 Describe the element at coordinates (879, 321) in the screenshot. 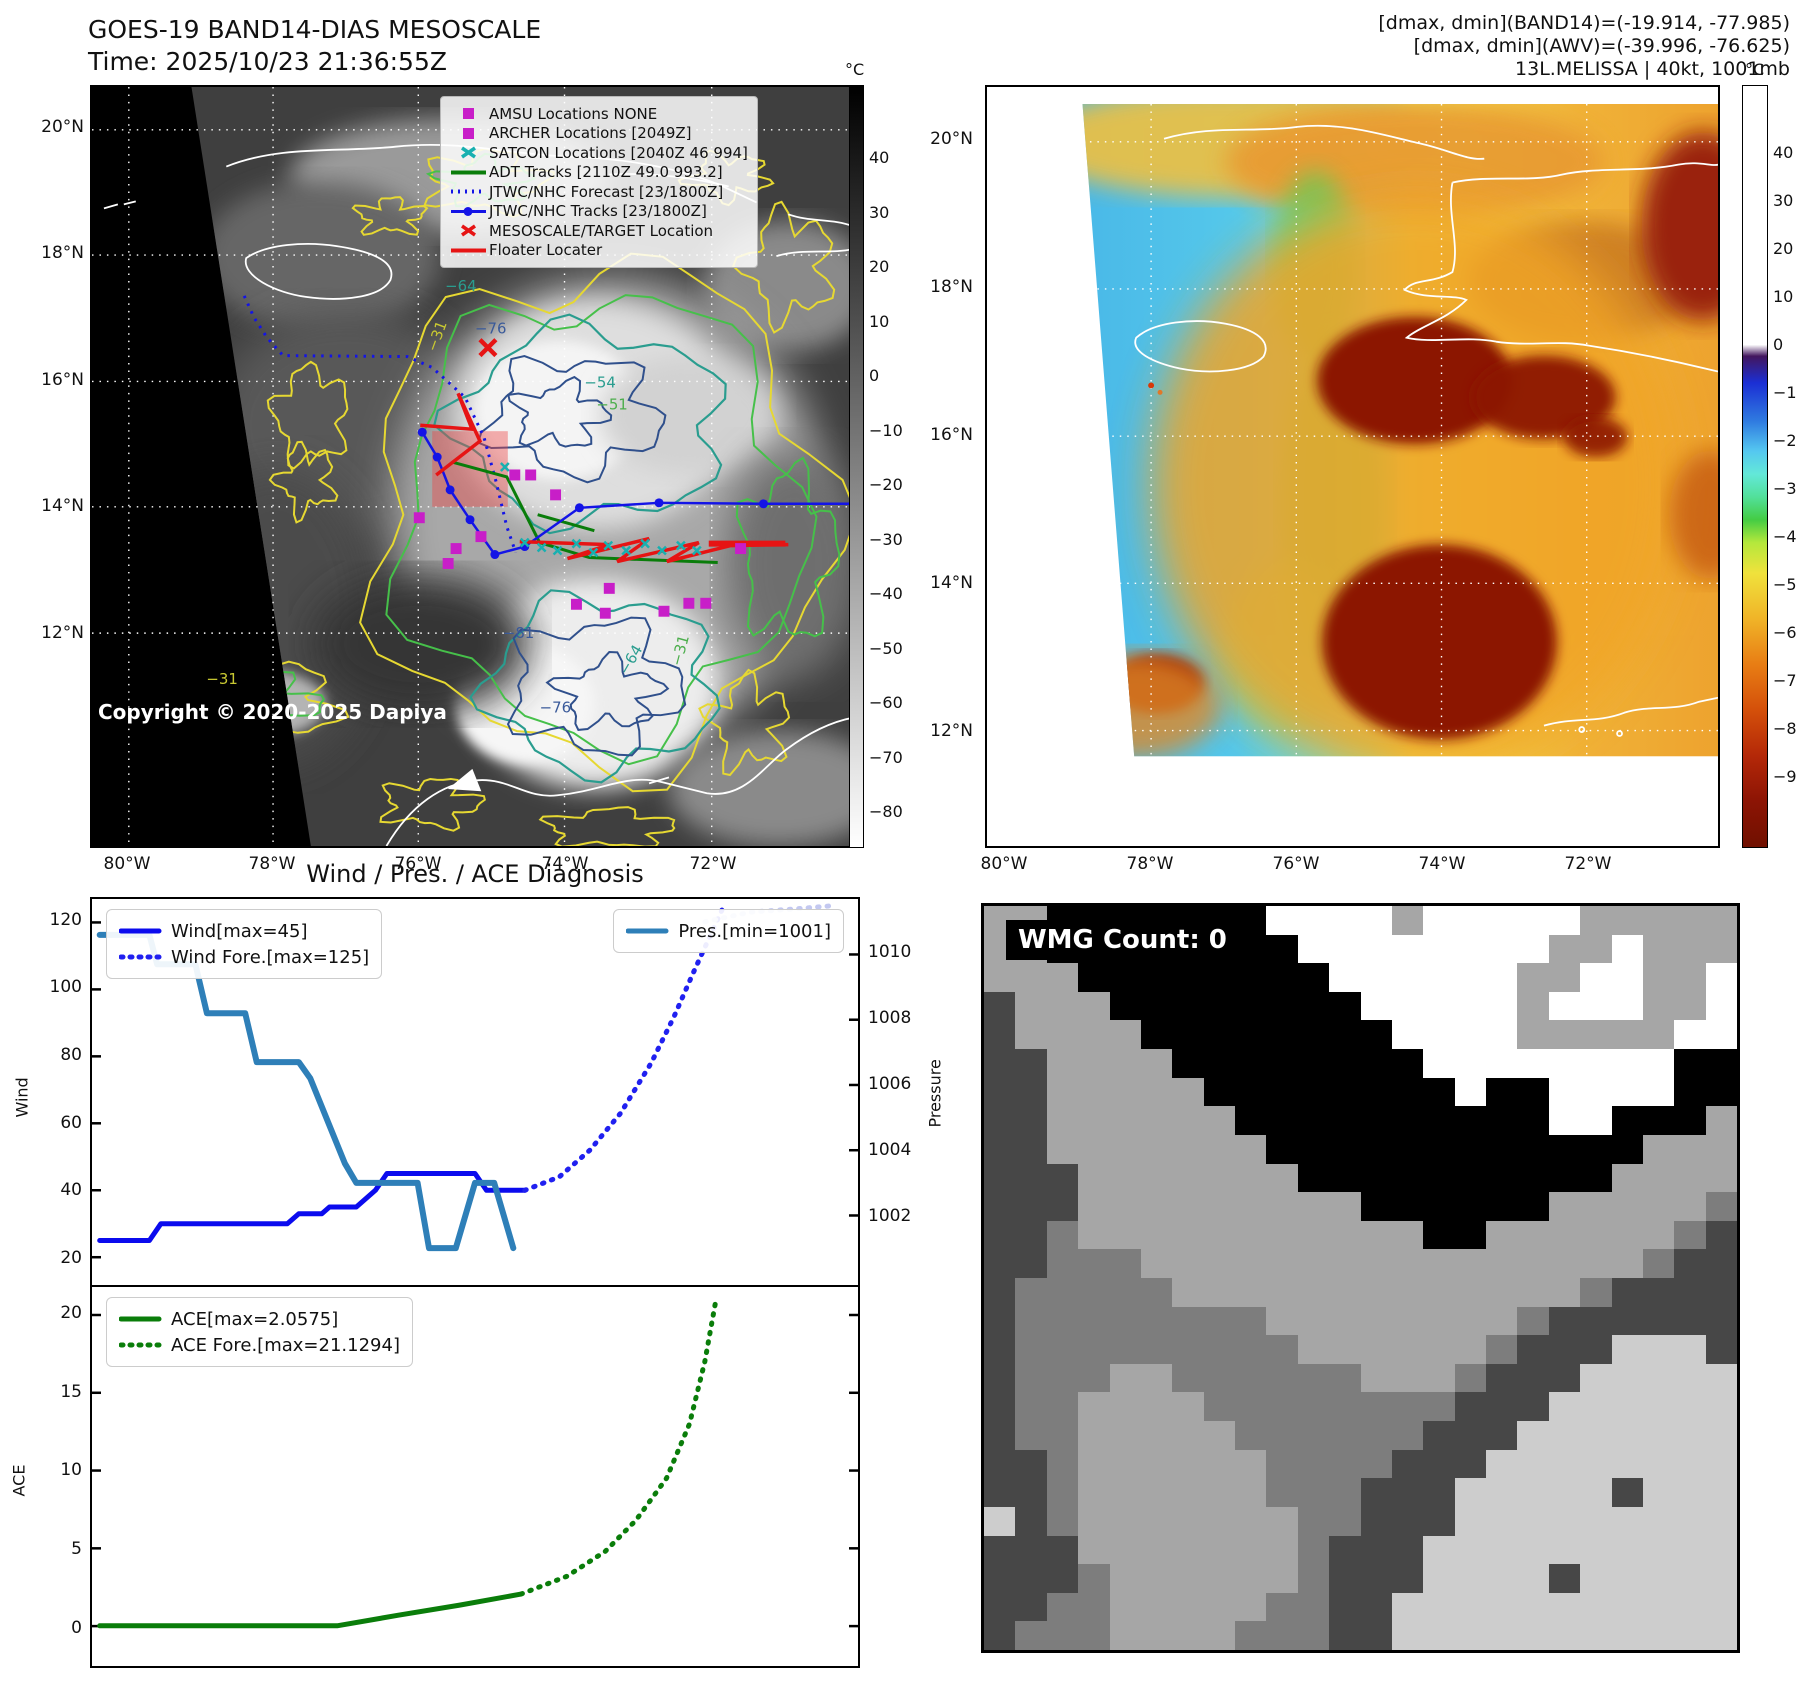

I see `colorbar-tick-label: 10` at that location.